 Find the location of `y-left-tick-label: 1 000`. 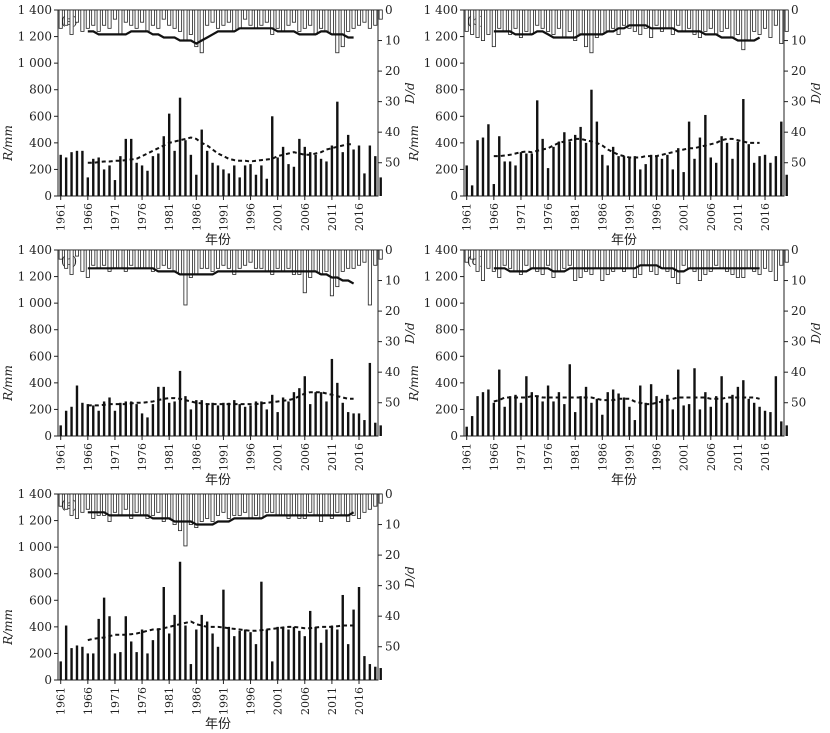

y-left-tick-label: 1 000 is located at coordinates (35, 63).